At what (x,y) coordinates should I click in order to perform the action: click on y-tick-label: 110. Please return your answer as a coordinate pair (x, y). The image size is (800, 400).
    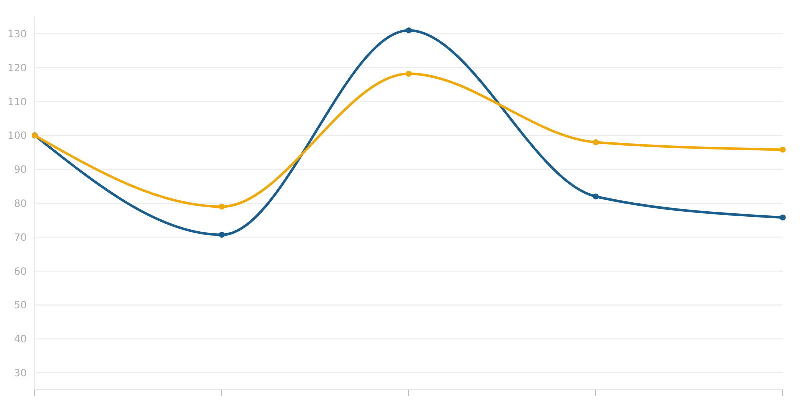
    Looking at the image, I should click on (17, 102).